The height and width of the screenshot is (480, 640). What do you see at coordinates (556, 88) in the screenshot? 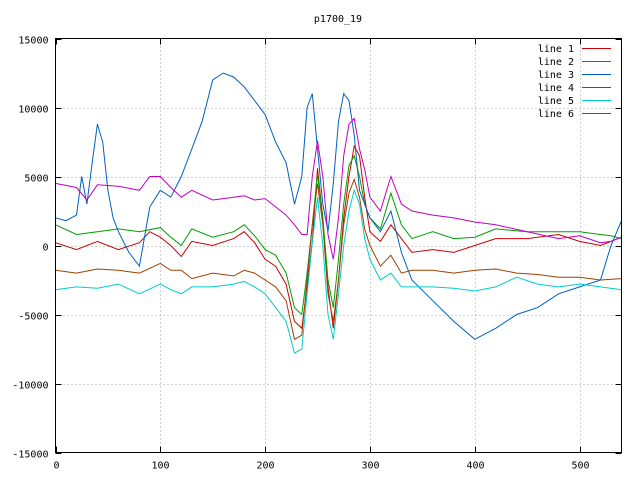
I see `legend-label: line 4` at bounding box center [556, 88].